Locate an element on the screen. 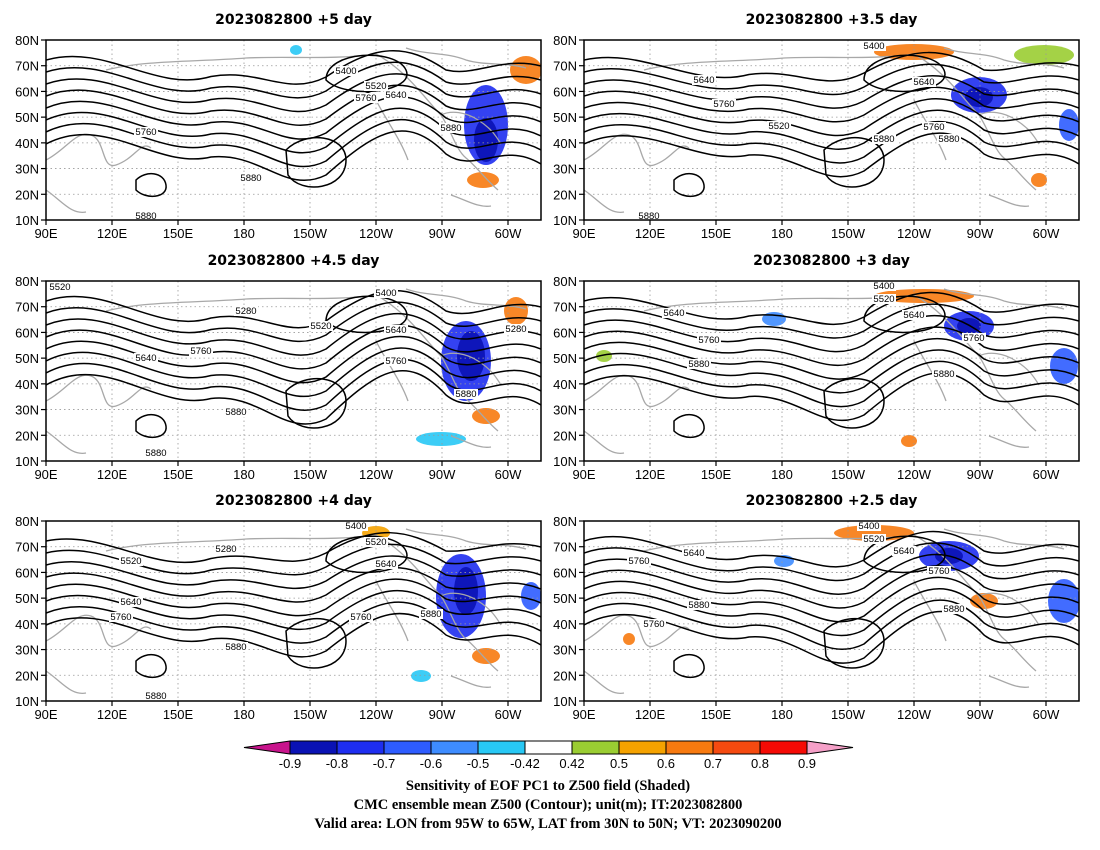  map-frame is located at coordinates (831, 611).